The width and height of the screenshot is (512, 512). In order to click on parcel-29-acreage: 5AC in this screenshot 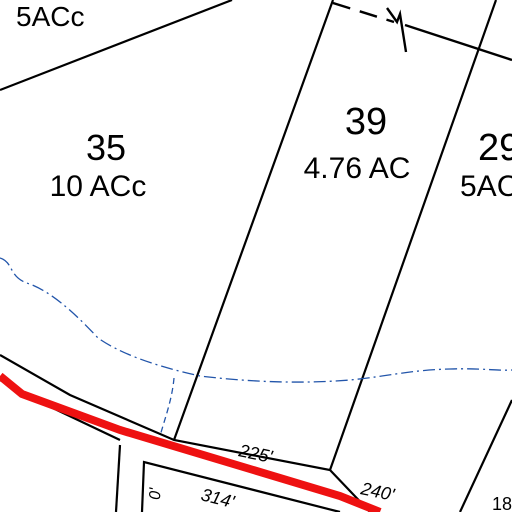, I will do `click(486, 186)`.